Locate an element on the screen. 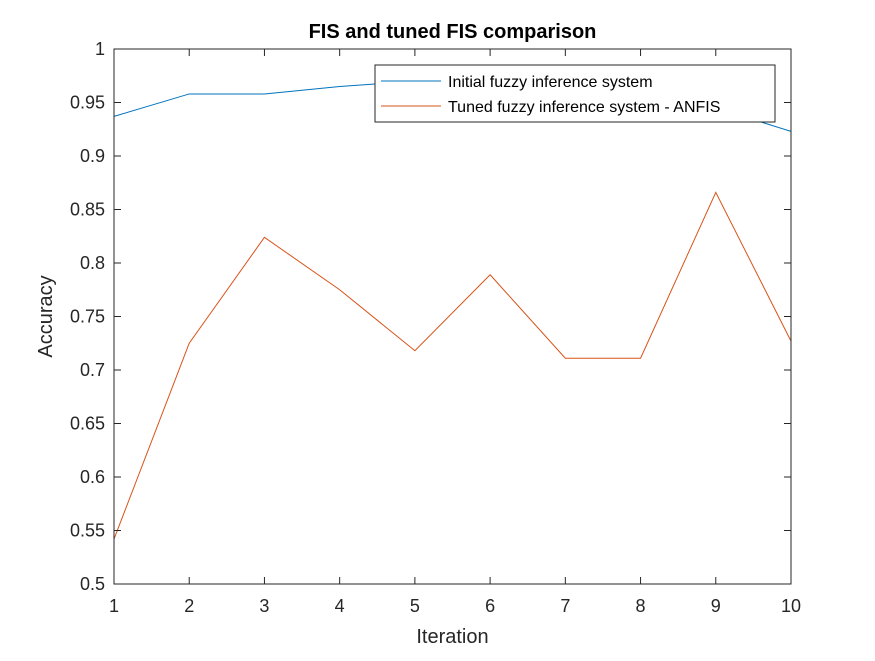 The image size is (875, 661). y-tick-label: 0.55 is located at coordinates (87, 531).